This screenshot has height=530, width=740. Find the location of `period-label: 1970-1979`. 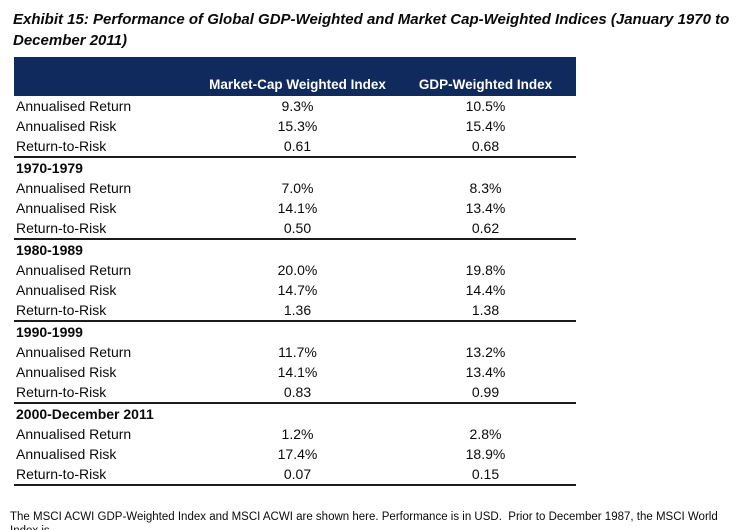

period-label: 1970-1979 is located at coordinates (295, 167).